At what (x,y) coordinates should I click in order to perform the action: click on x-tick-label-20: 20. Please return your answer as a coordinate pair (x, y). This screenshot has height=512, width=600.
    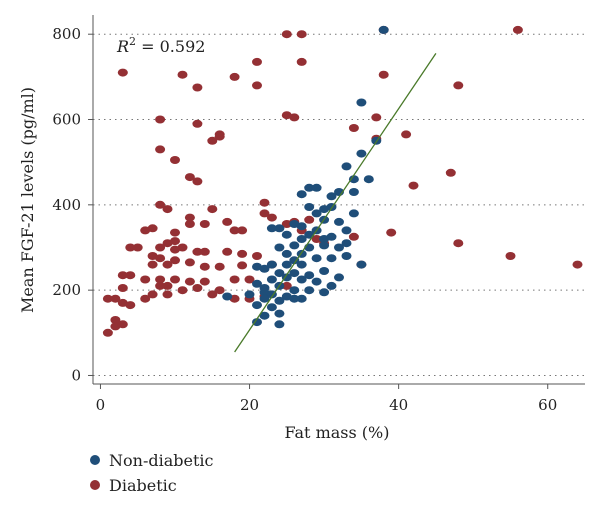
    Looking at the image, I should click on (249, 405).